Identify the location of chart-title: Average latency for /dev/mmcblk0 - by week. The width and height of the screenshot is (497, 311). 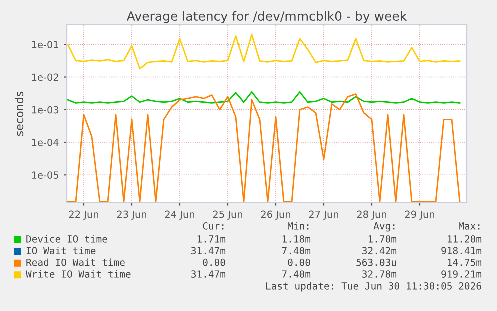
(267, 17).